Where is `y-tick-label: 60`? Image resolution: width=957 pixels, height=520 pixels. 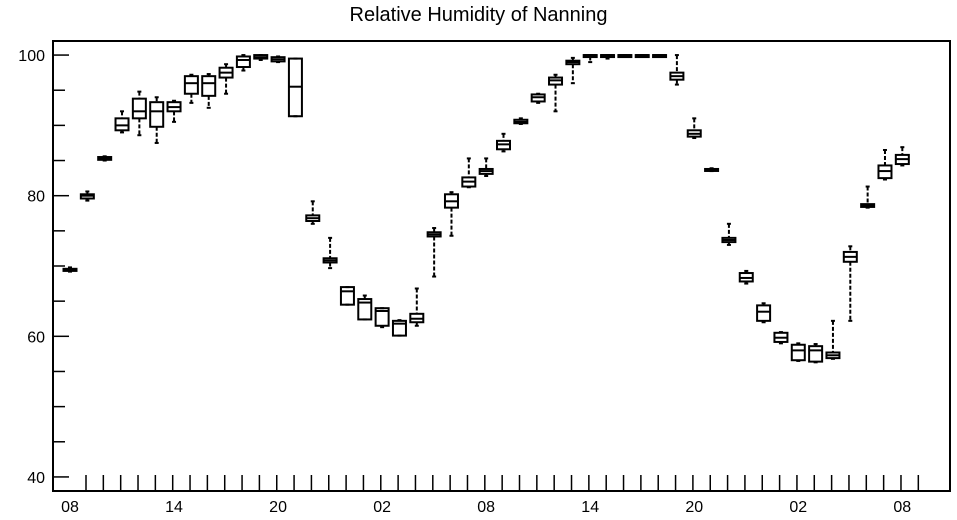
y-tick-label: 60 is located at coordinates (36, 337).